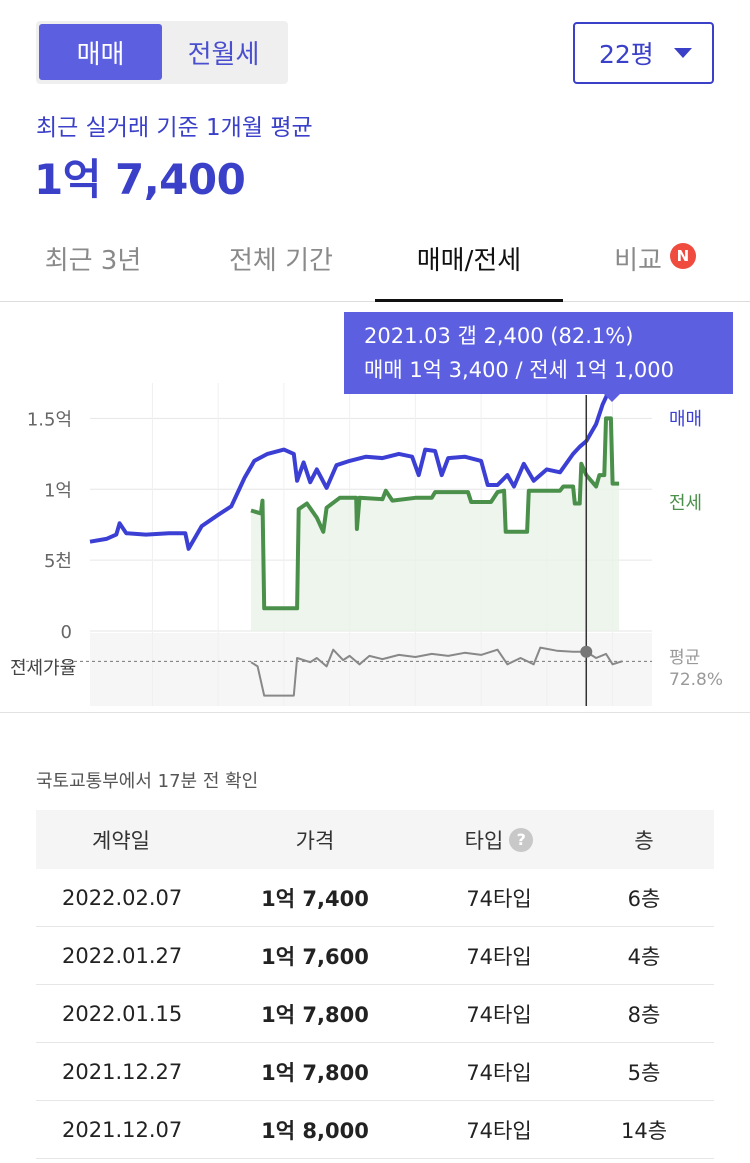 Image resolution: width=750 pixels, height=1163 pixels. I want to click on row-floor: 14층, so click(644, 1130).